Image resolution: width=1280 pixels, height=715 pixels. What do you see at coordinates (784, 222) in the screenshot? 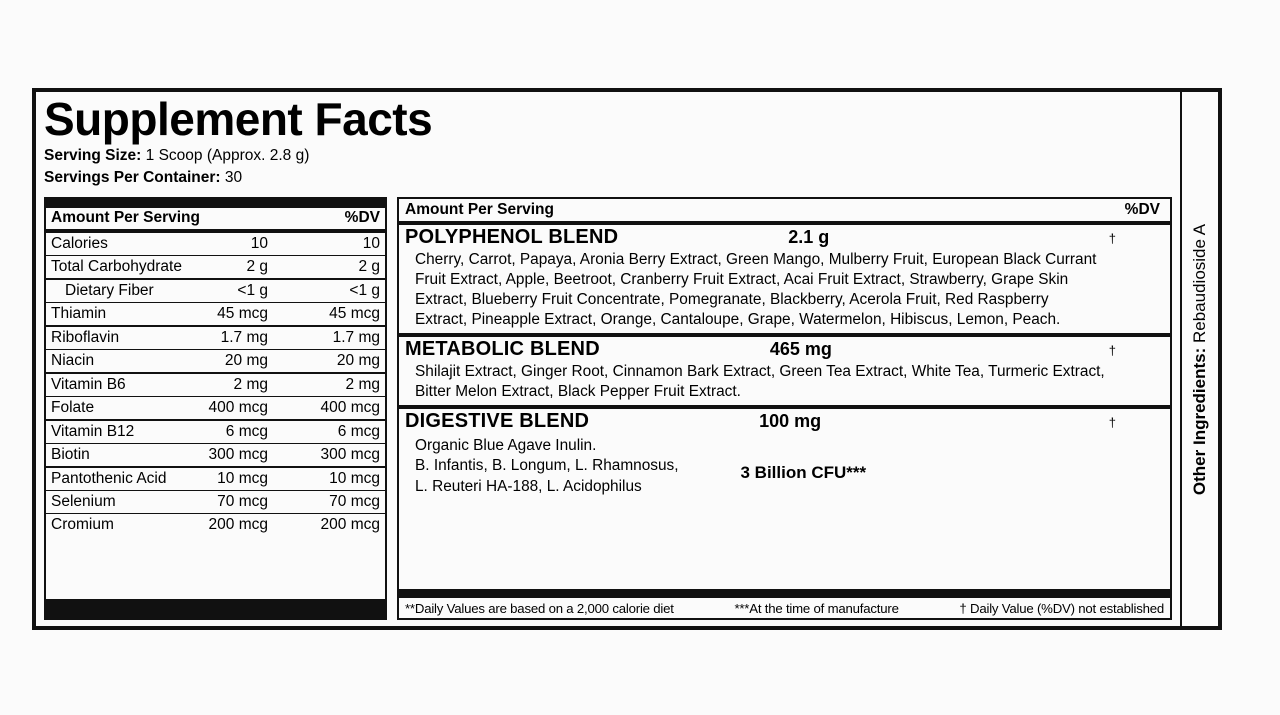
I see `right-header-rule` at bounding box center [784, 222].